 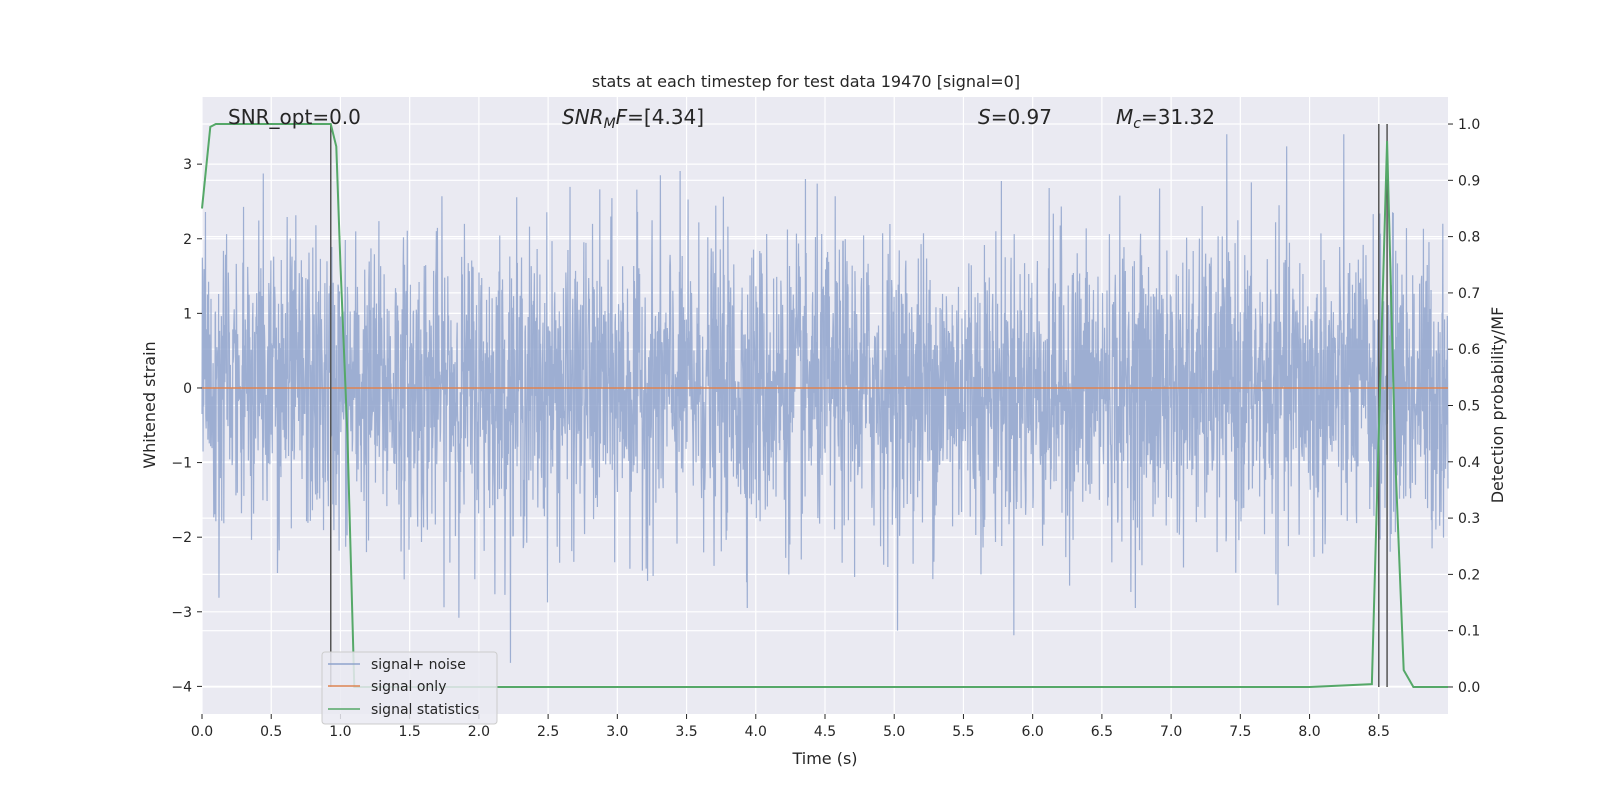 What do you see at coordinates (1469, 688) in the screenshot?
I see `y-right-tick-label: 0.0` at bounding box center [1469, 688].